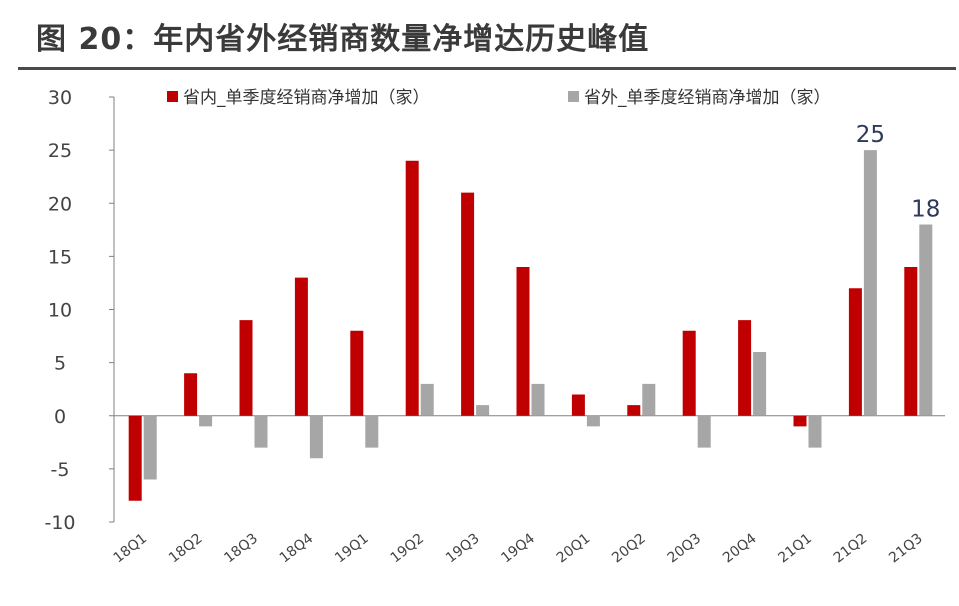 This screenshot has height=606, width=959. I want to click on y-tick-label: 25, so click(60, 151).